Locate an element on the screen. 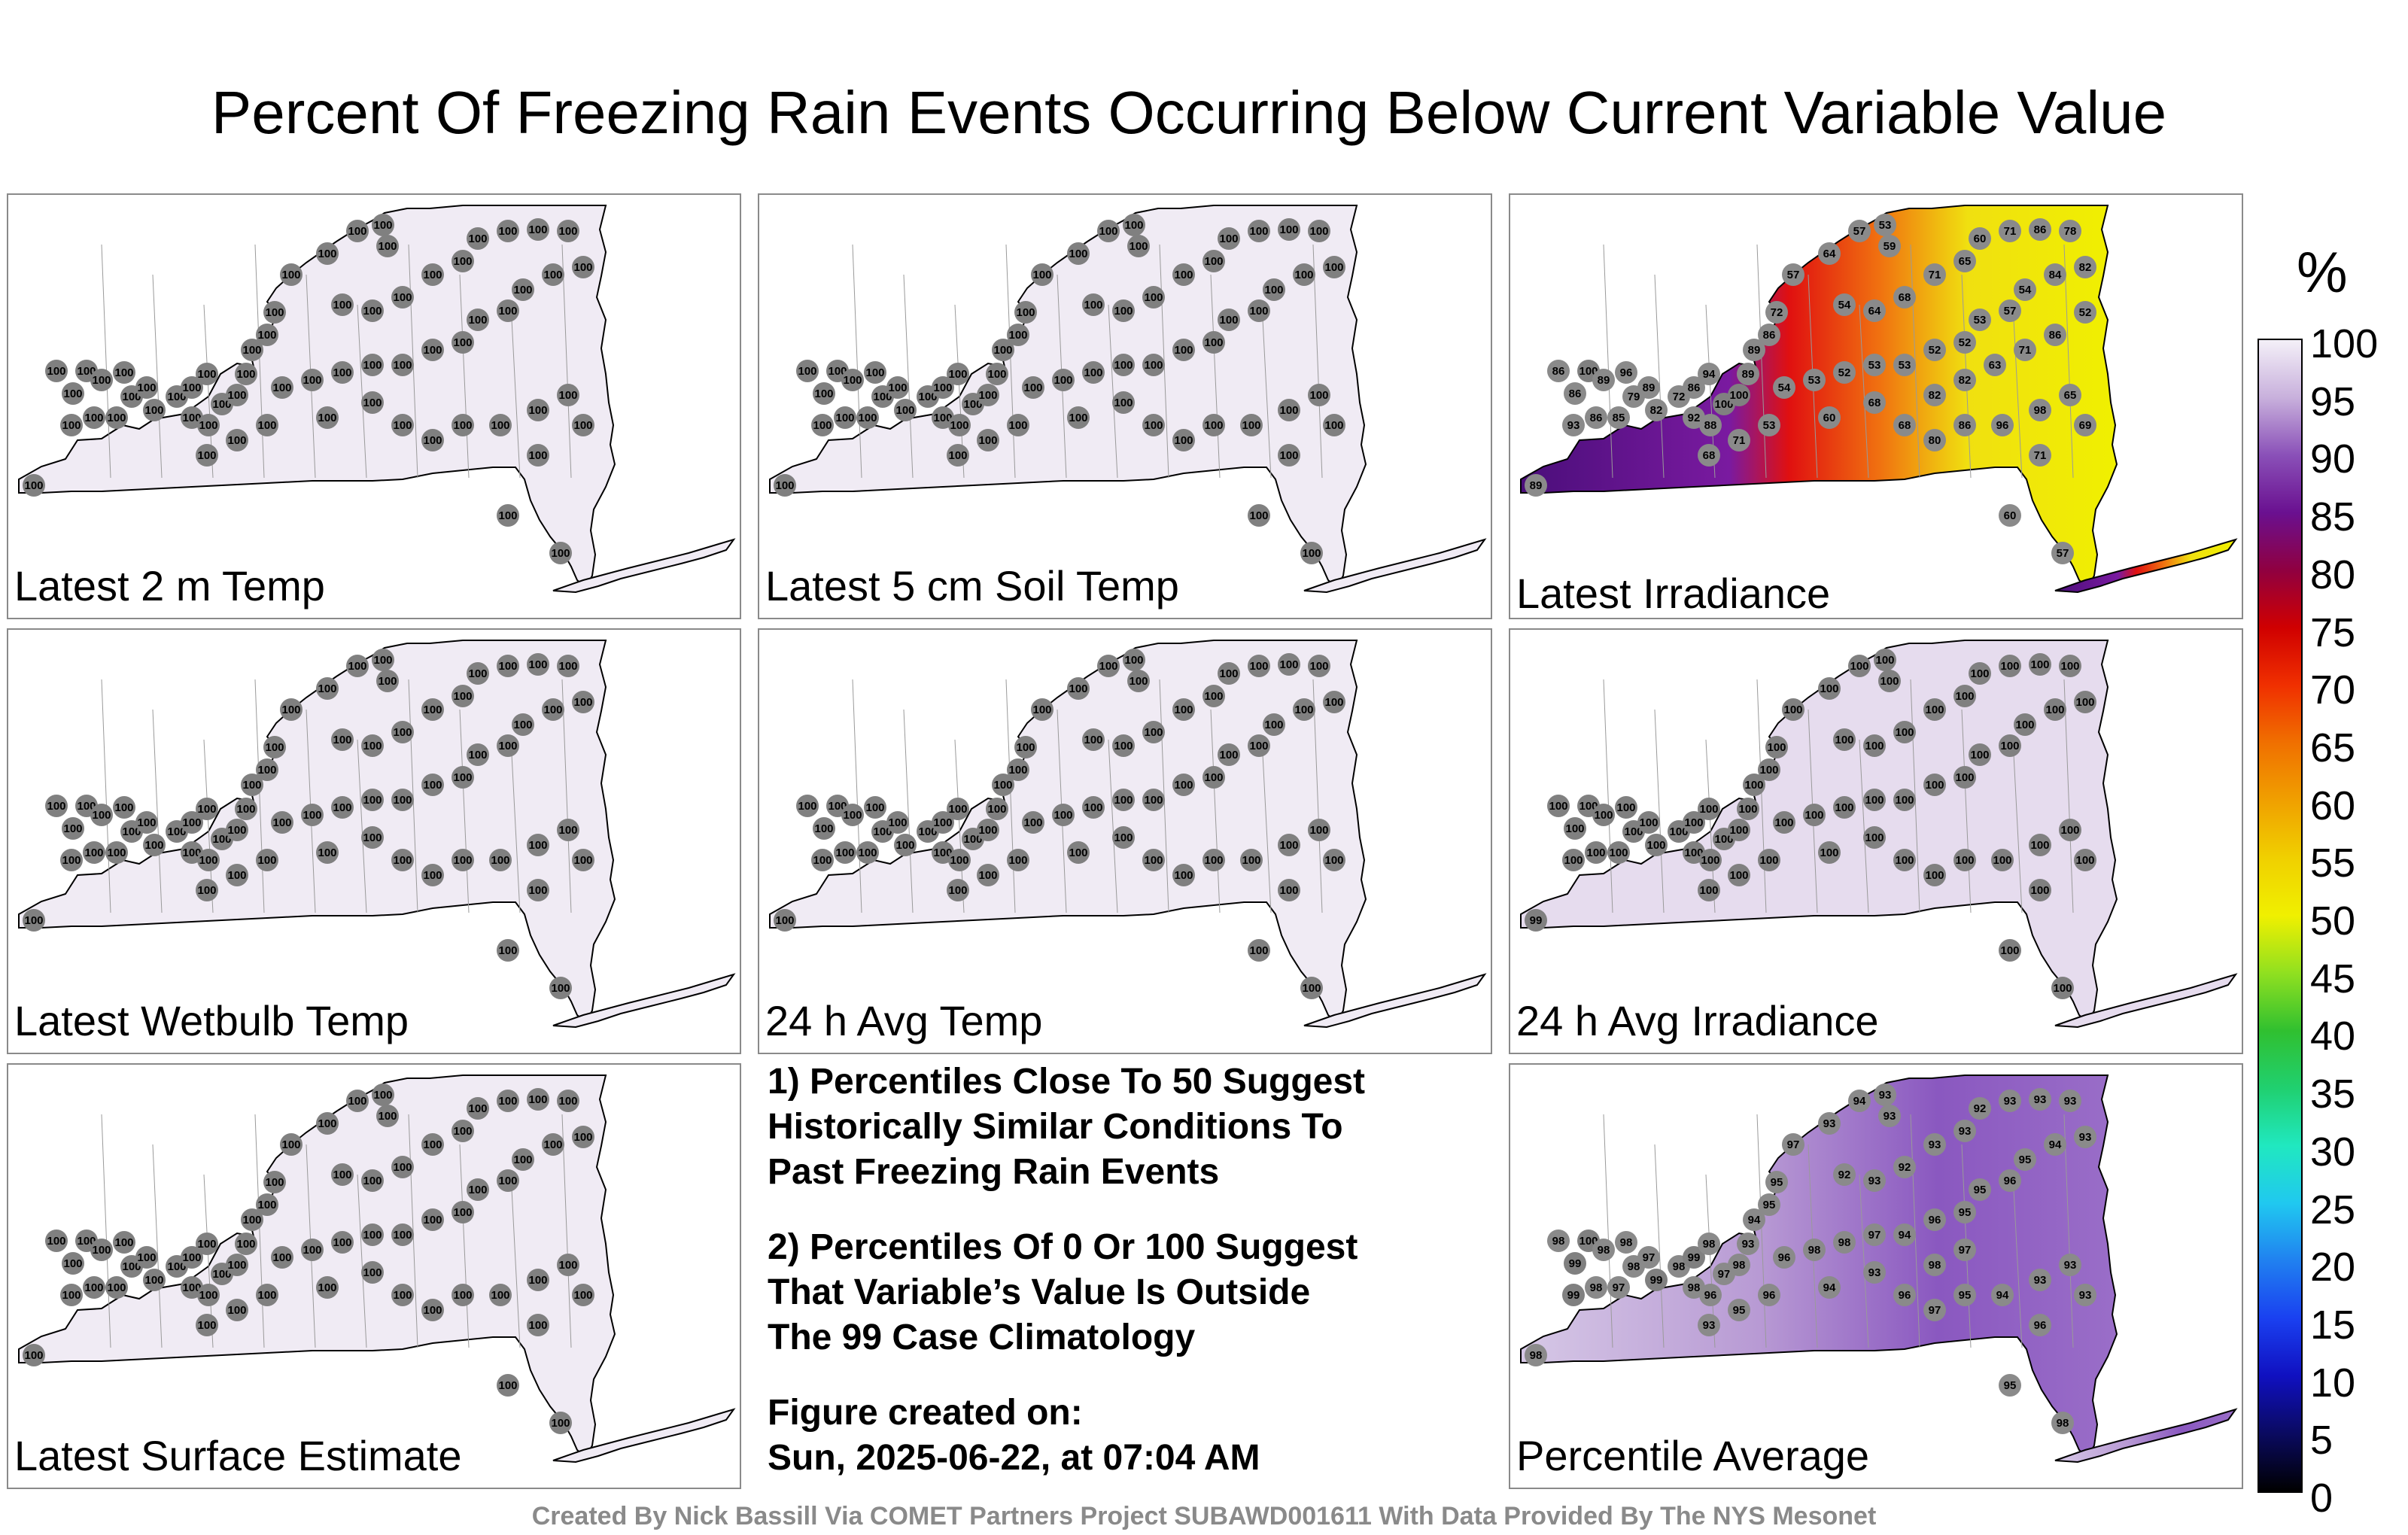  station-value: 69 is located at coordinates (2085, 425).